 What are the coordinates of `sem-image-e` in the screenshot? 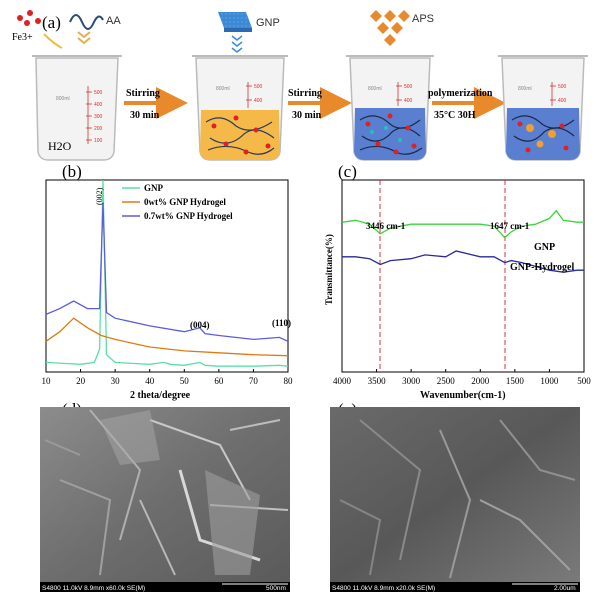 It's located at (455, 494).